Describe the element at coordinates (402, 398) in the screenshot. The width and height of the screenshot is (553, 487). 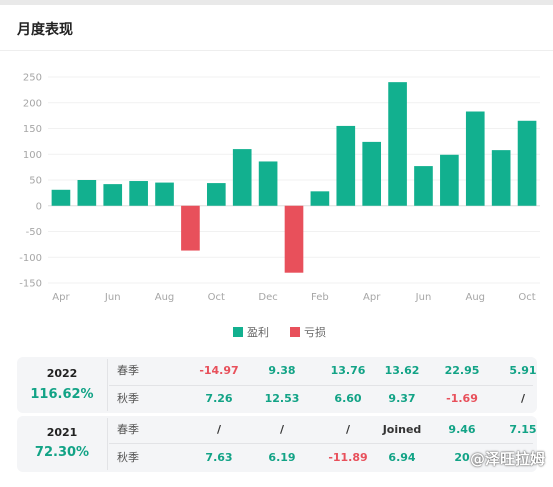
I see `return-value: 9.37` at that location.